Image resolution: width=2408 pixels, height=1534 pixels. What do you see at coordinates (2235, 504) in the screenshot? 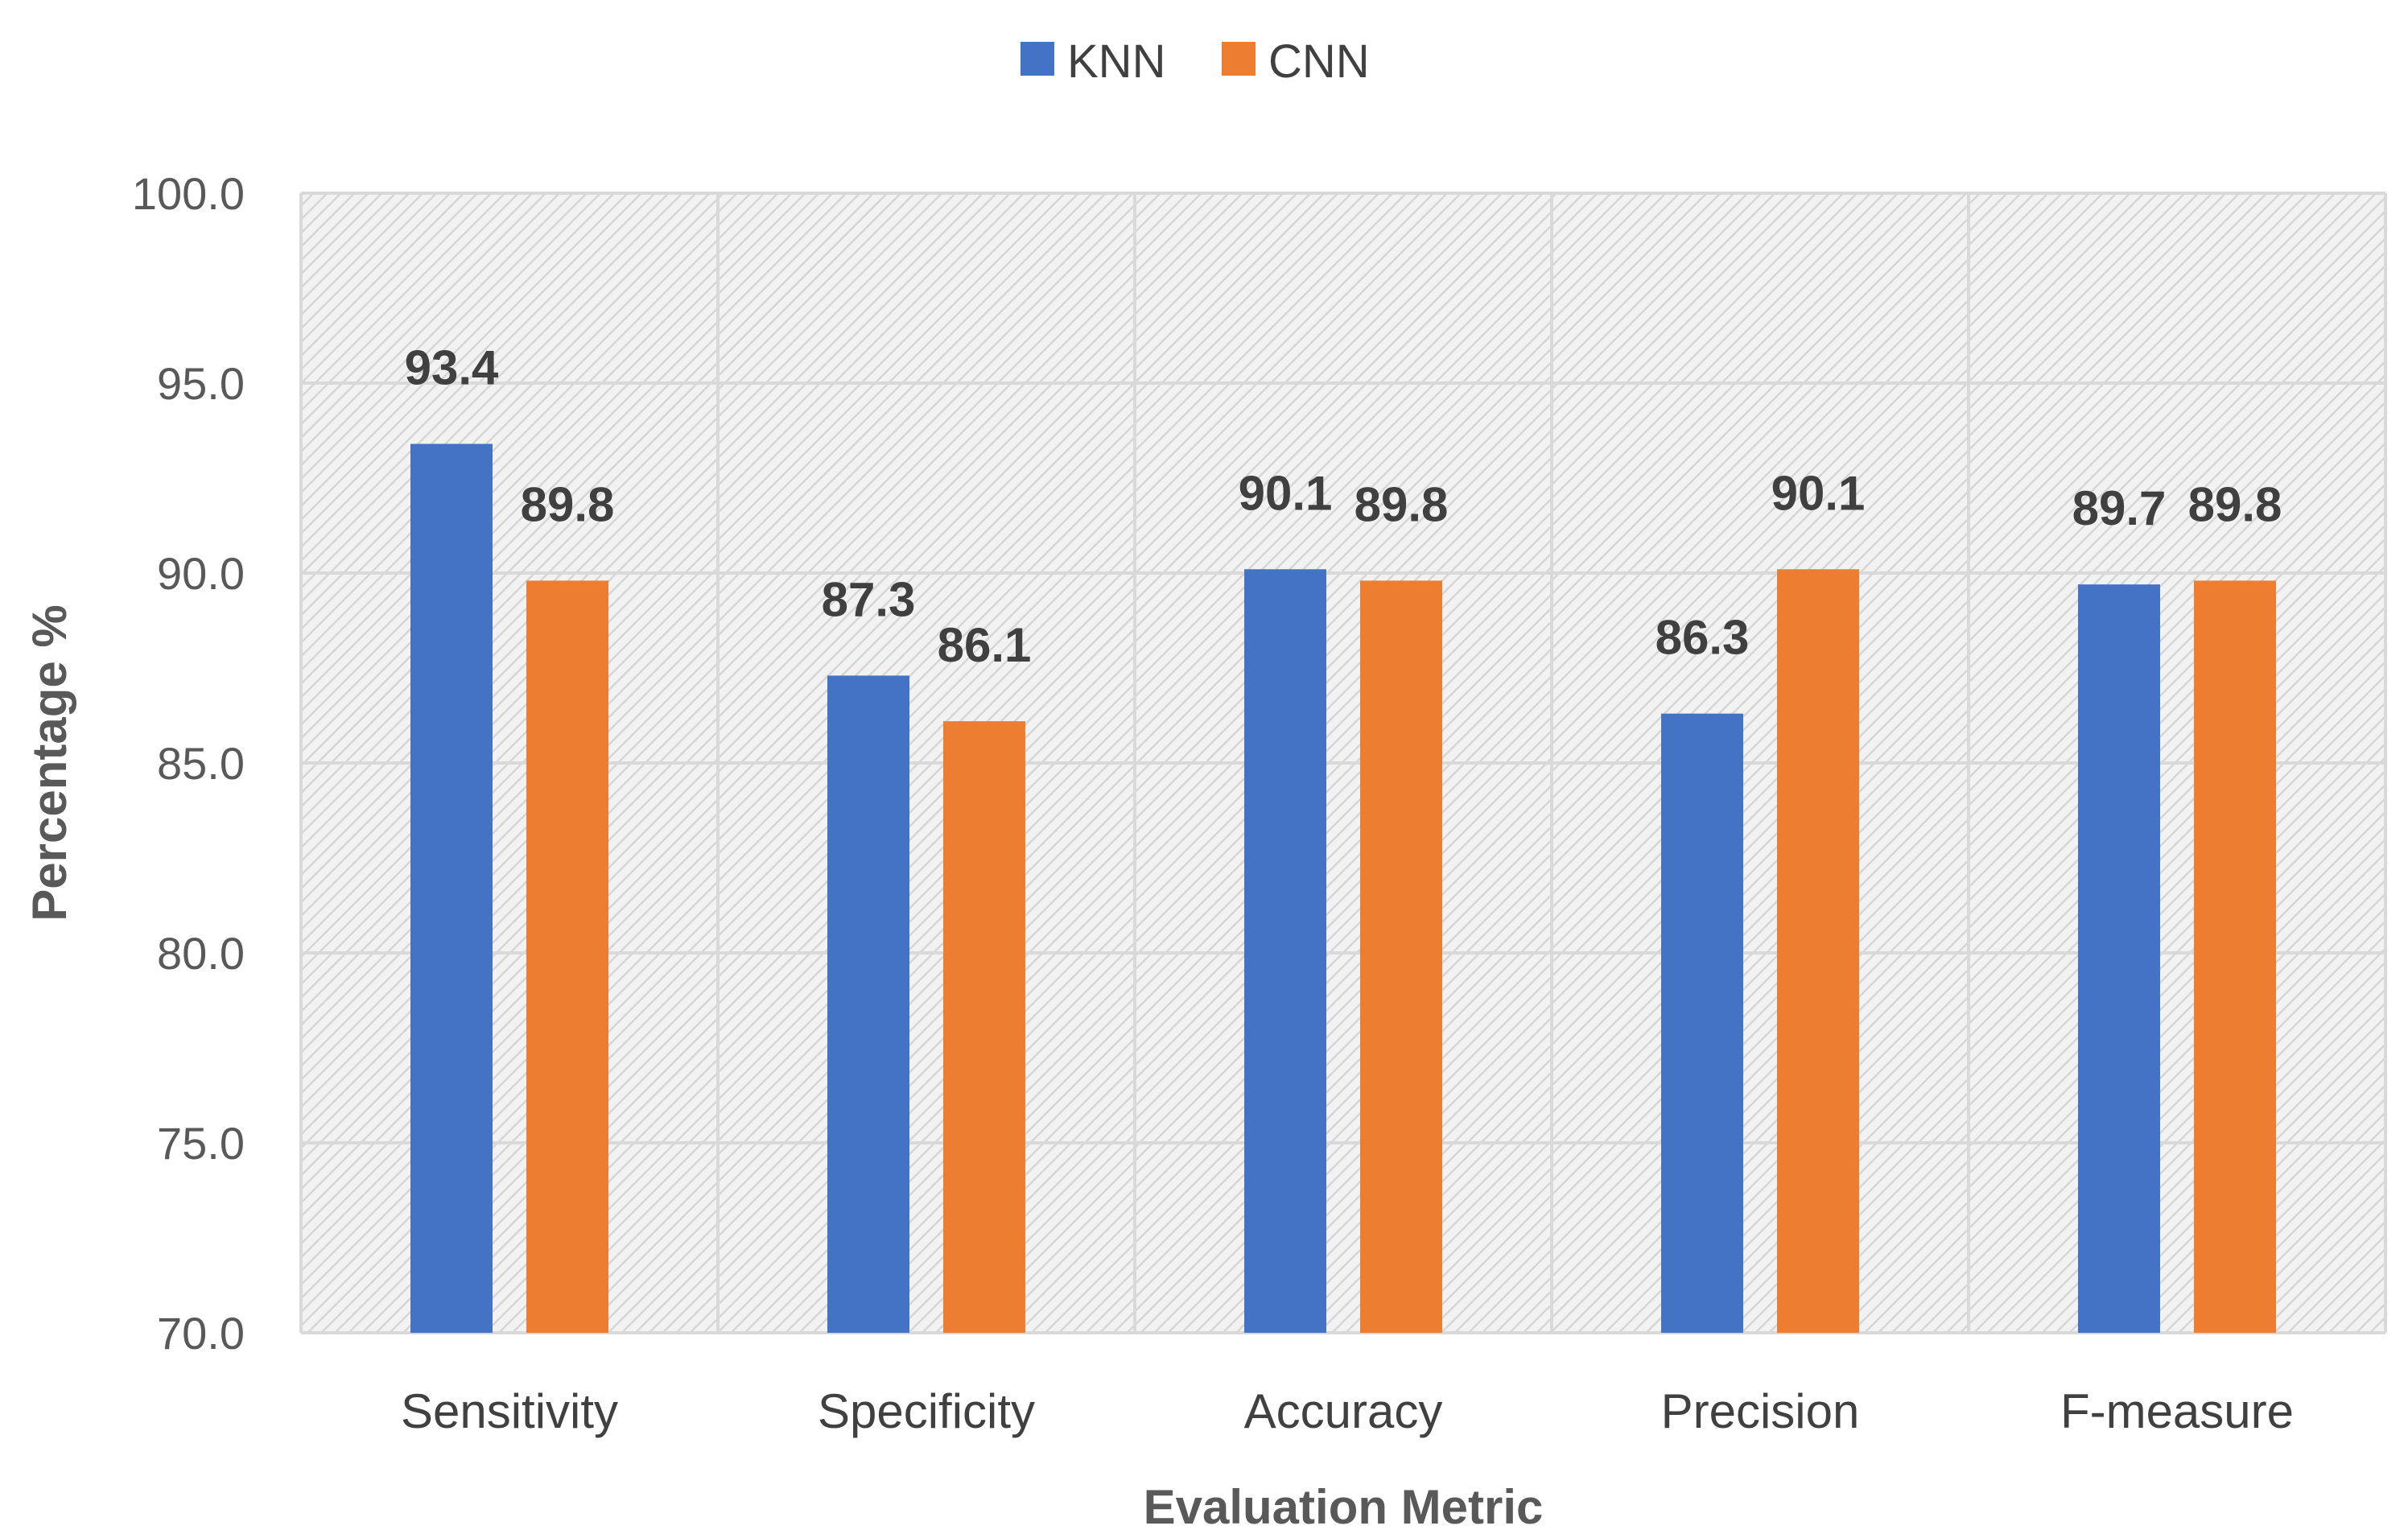
I see `data-label-cnn-f-measure: 89.8` at bounding box center [2235, 504].